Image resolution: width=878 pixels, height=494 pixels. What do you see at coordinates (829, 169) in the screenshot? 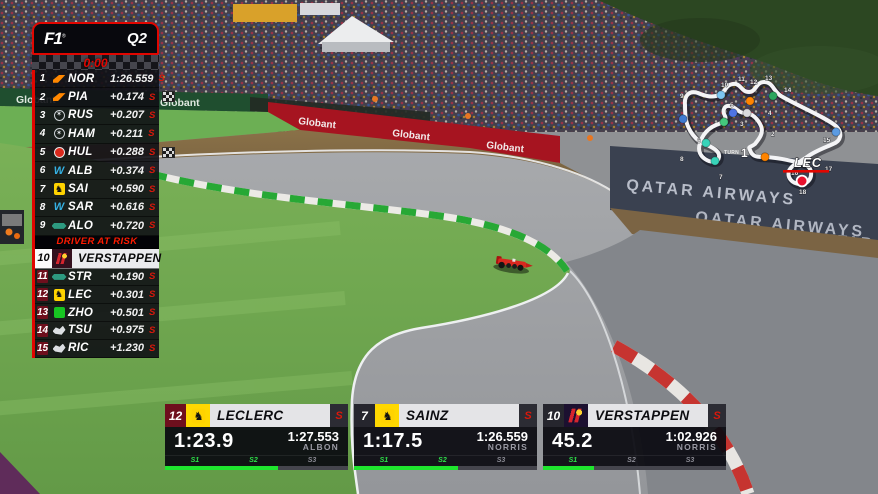
I see `corner-number: 17` at bounding box center [829, 169].